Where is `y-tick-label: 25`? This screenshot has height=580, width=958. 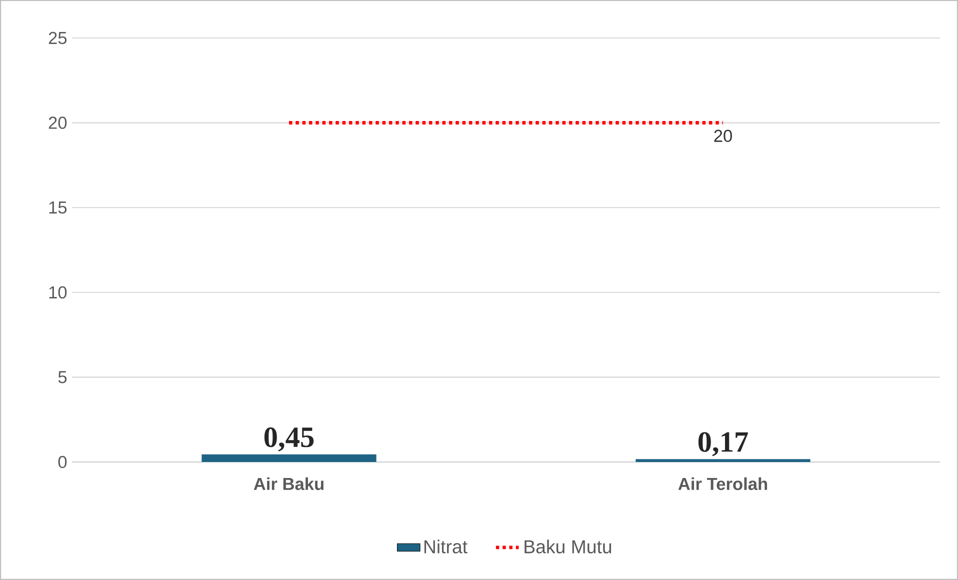 y-tick-label: 25 is located at coordinates (57, 38).